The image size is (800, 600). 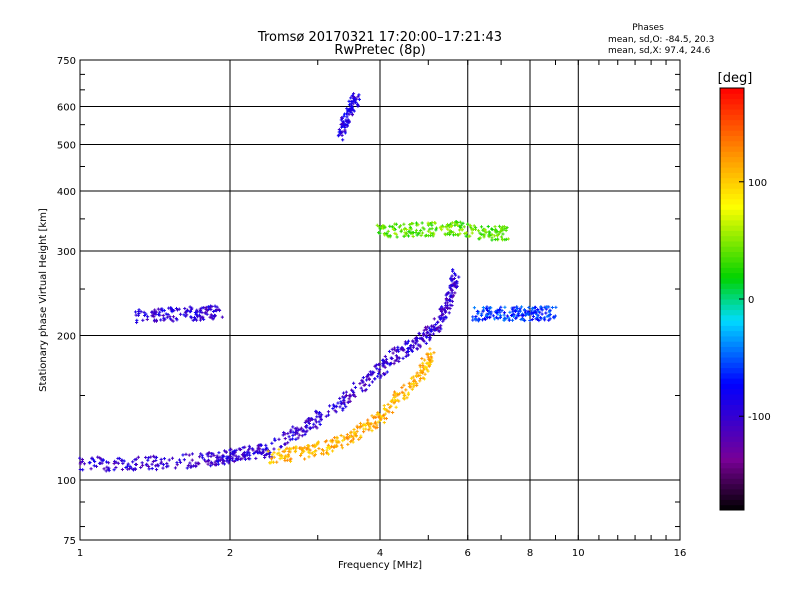 I want to click on x-axis-label: Frequency [MHz], so click(x=380, y=565).